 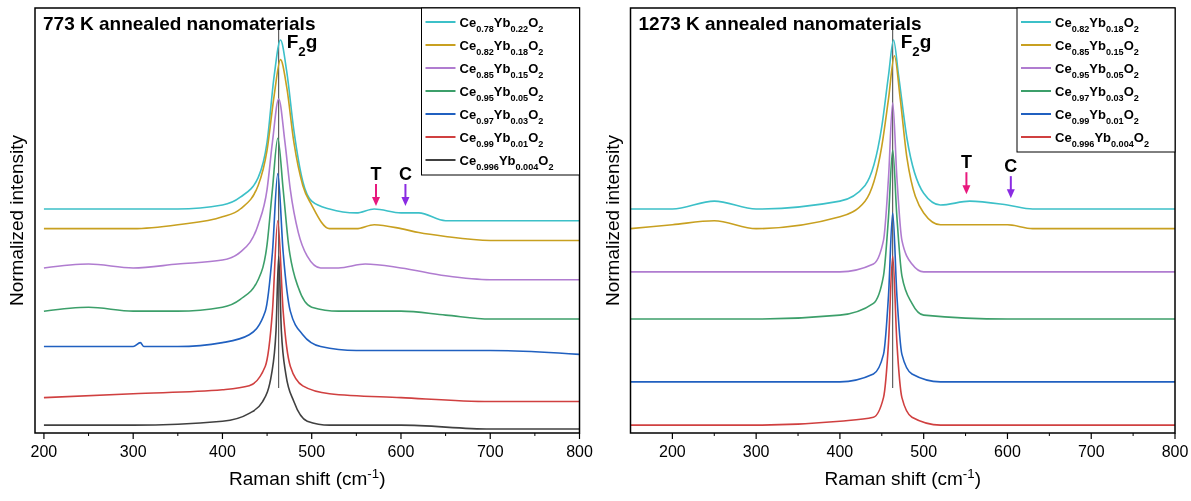 What do you see at coordinates (780, 23) in the screenshot?
I see `chart-title: 1273 K annealed nanomaterials` at bounding box center [780, 23].